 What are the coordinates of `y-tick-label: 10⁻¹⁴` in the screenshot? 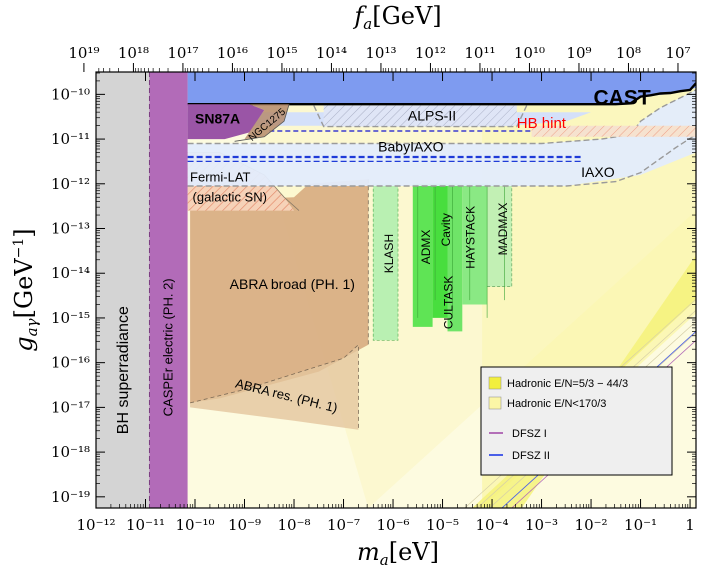 It's located at (70, 273).